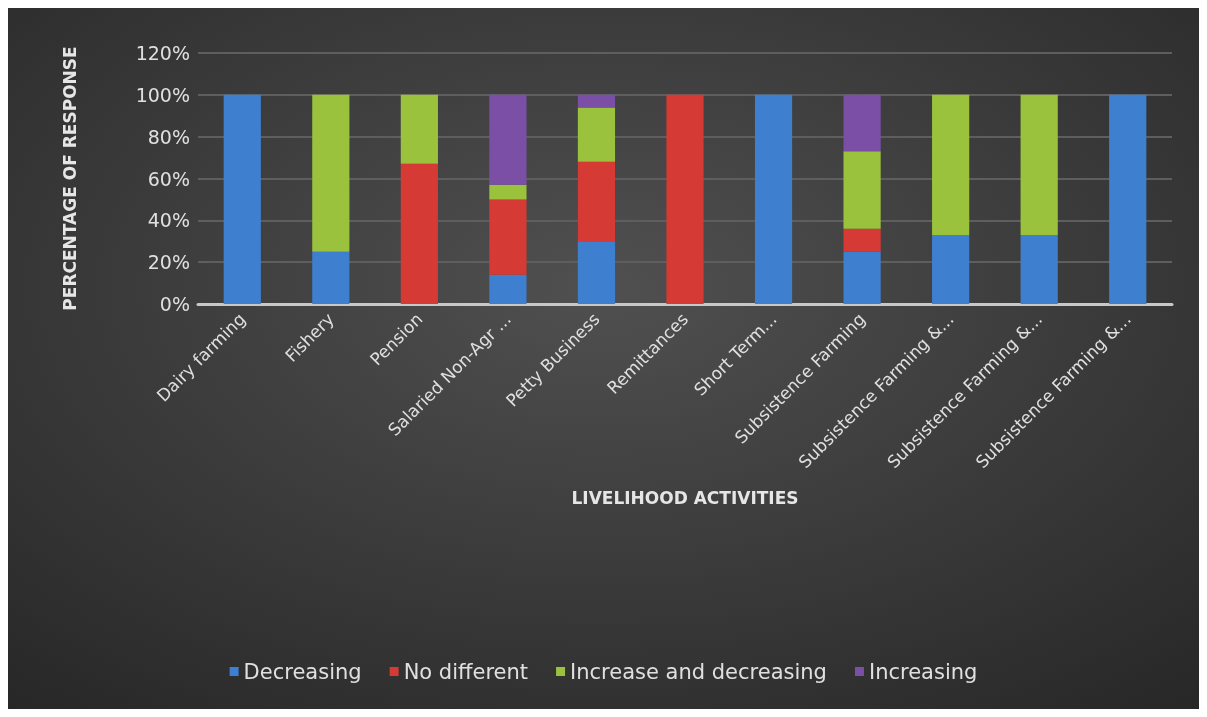 This screenshot has width=1207, height=717. Describe the element at coordinates (168, 220) in the screenshot. I see `y-tick-label: 40%` at that location.